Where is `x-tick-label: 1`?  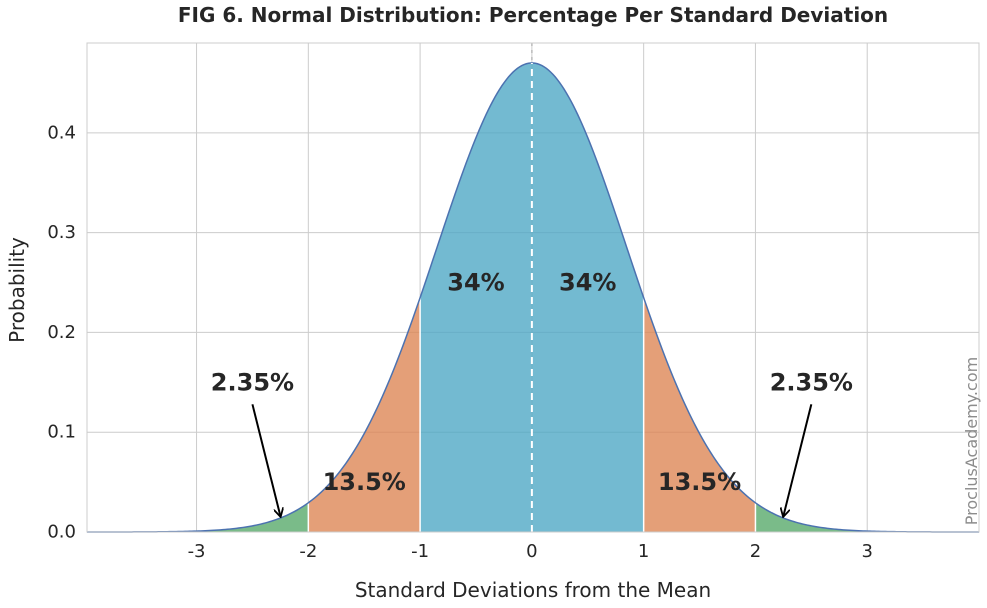
x-tick-label: 1 is located at coordinates (643, 551).